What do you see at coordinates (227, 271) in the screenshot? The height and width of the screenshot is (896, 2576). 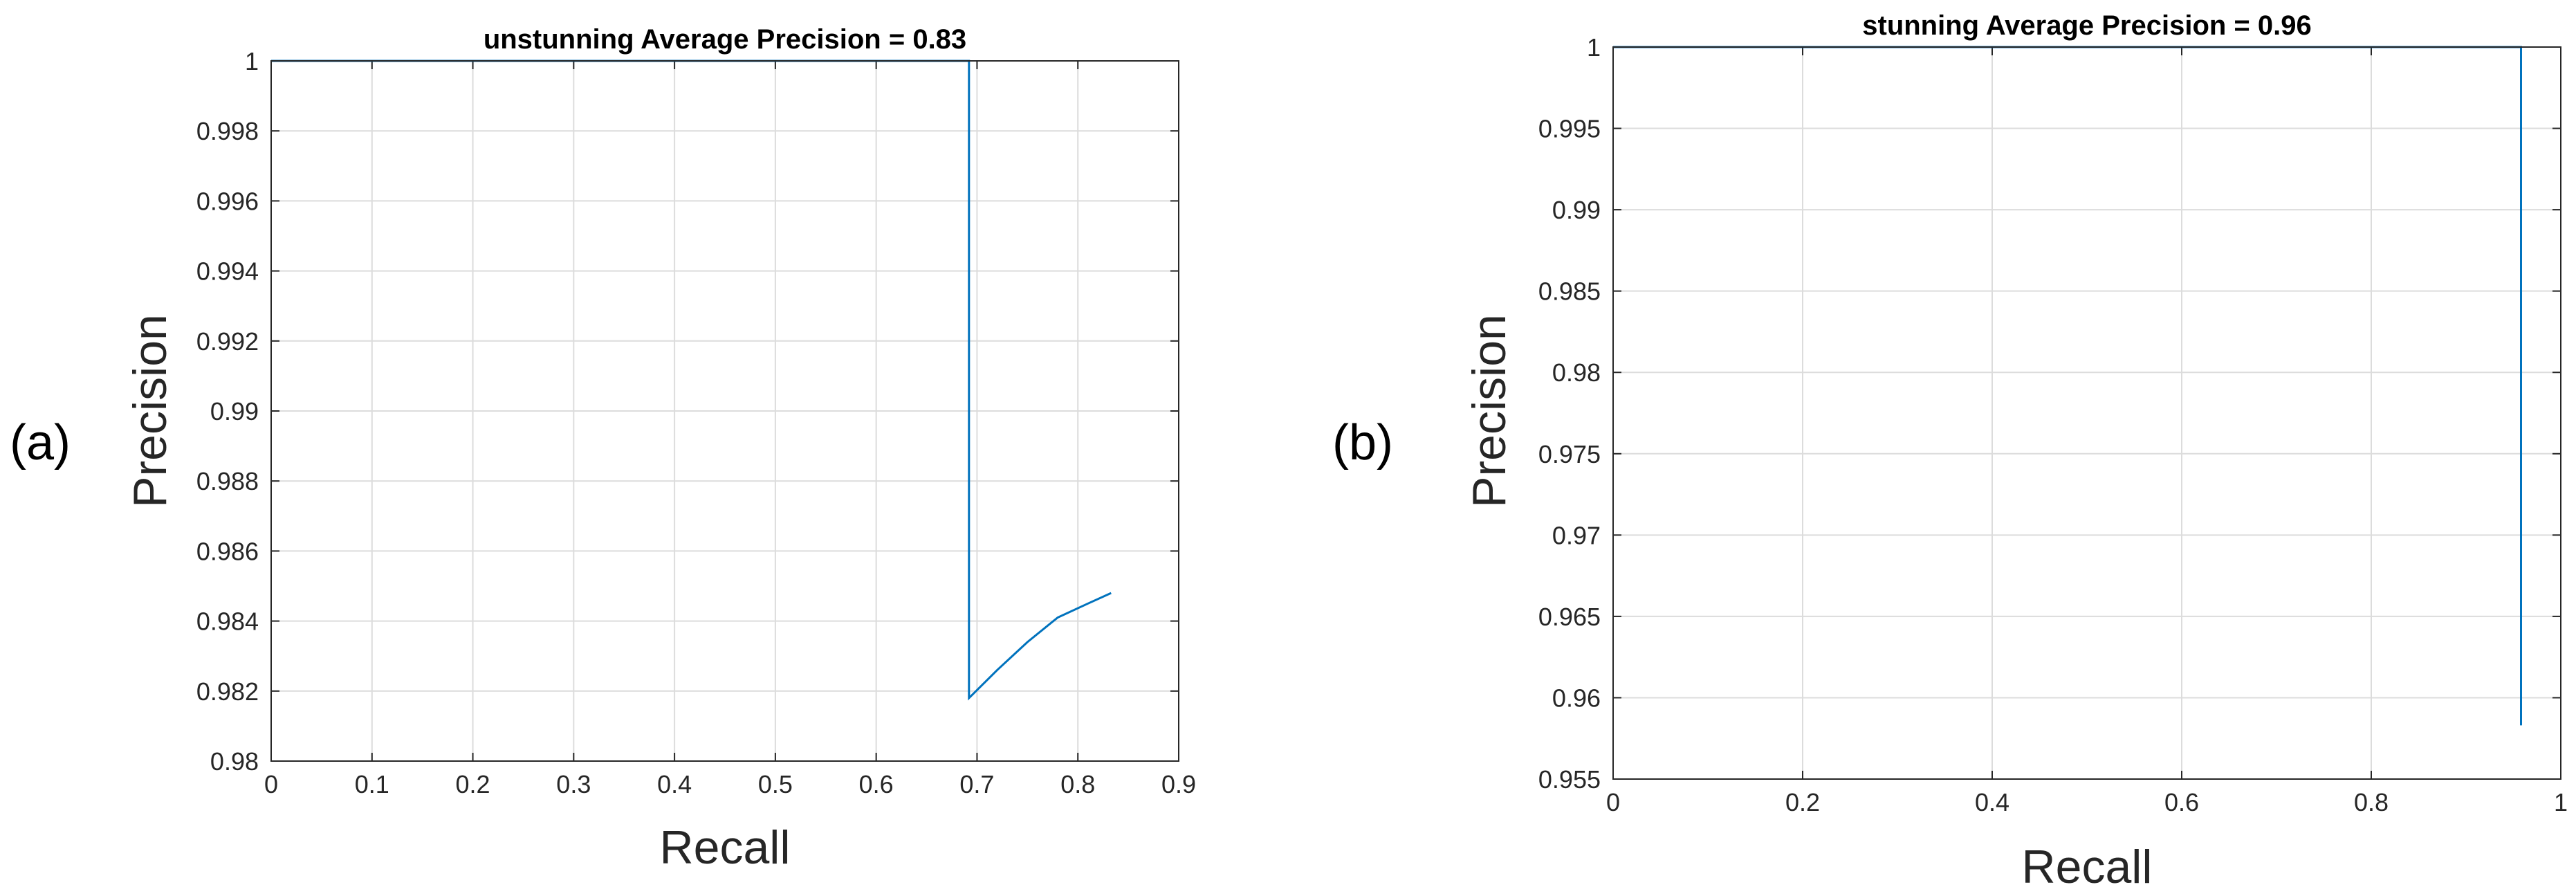 I see `y-tick-label: 0.994` at bounding box center [227, 271].